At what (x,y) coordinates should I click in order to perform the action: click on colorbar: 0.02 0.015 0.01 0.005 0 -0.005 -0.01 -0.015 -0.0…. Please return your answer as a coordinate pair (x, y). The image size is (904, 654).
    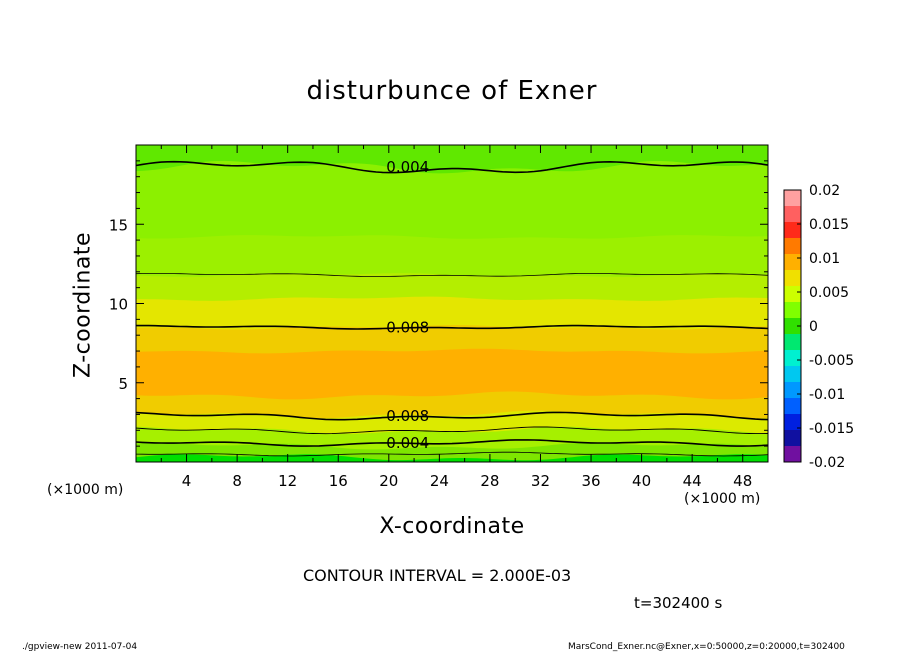
    Looking at the image, I should click on (818, 327).